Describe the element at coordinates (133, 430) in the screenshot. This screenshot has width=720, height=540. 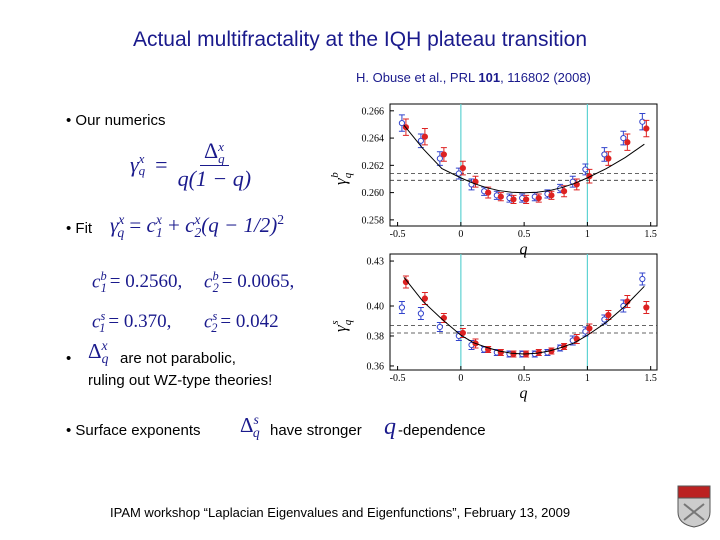
I see `bullet: • Surface exponents` at that location.